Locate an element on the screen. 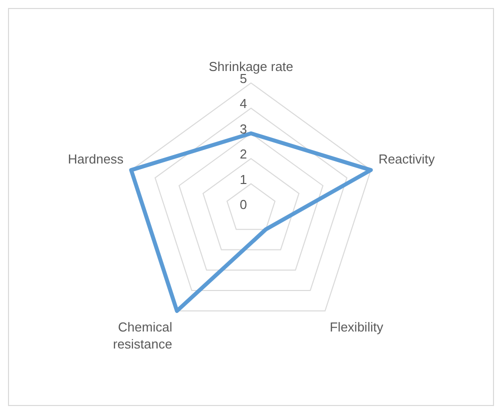 The width and height of the screenshot is (500, 412). y-tick-label: 5 is located at coordinates (243, 78).